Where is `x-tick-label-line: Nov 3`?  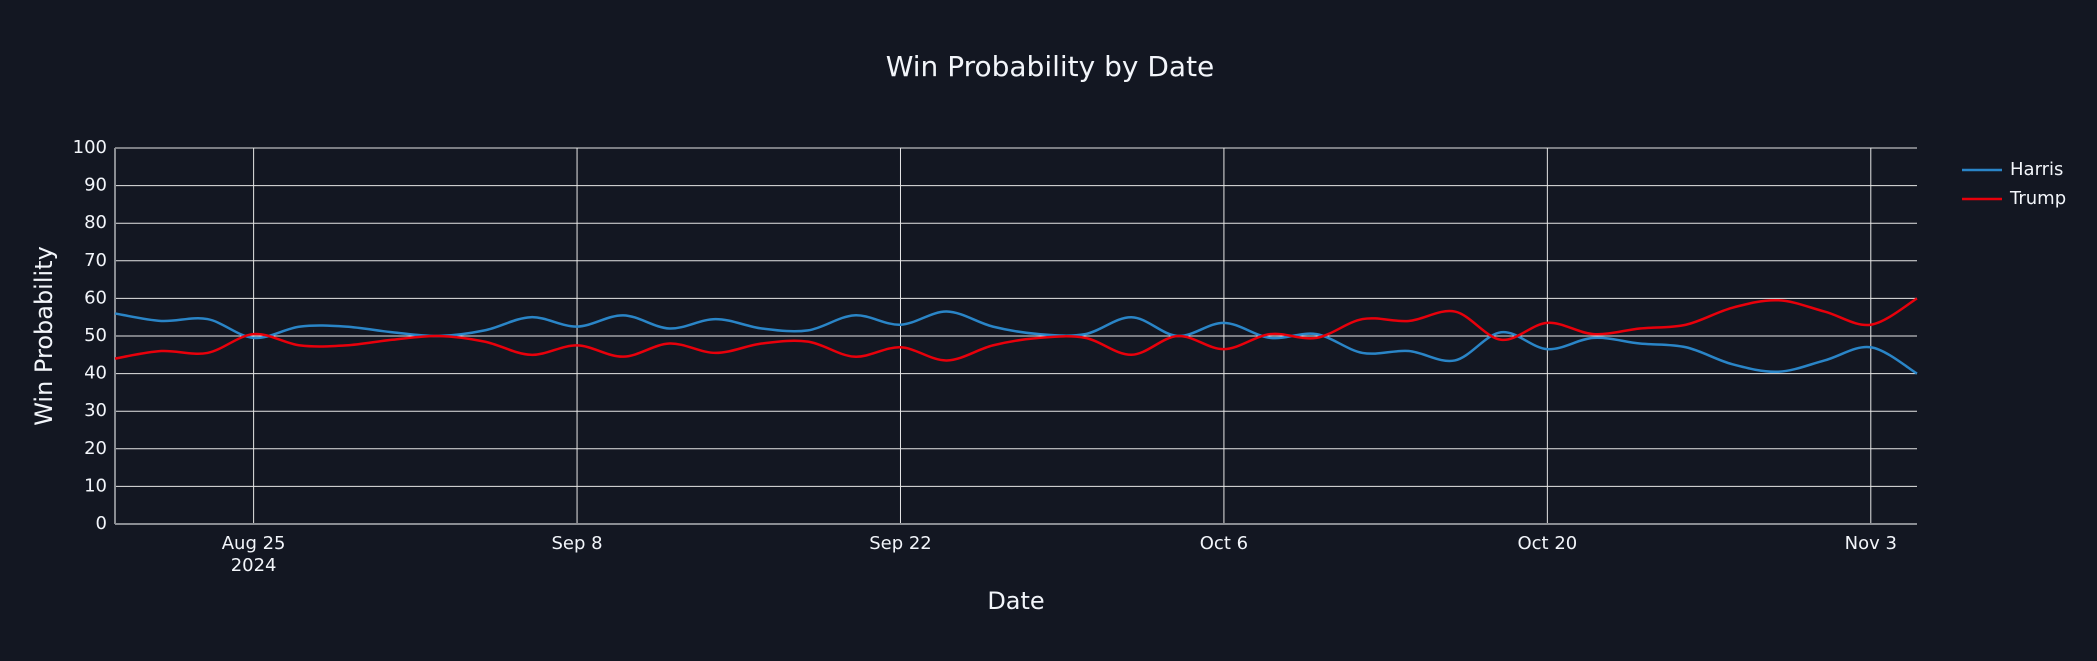 x-tick-label-line: Nov 3 is located at coordinates (1871, 543).